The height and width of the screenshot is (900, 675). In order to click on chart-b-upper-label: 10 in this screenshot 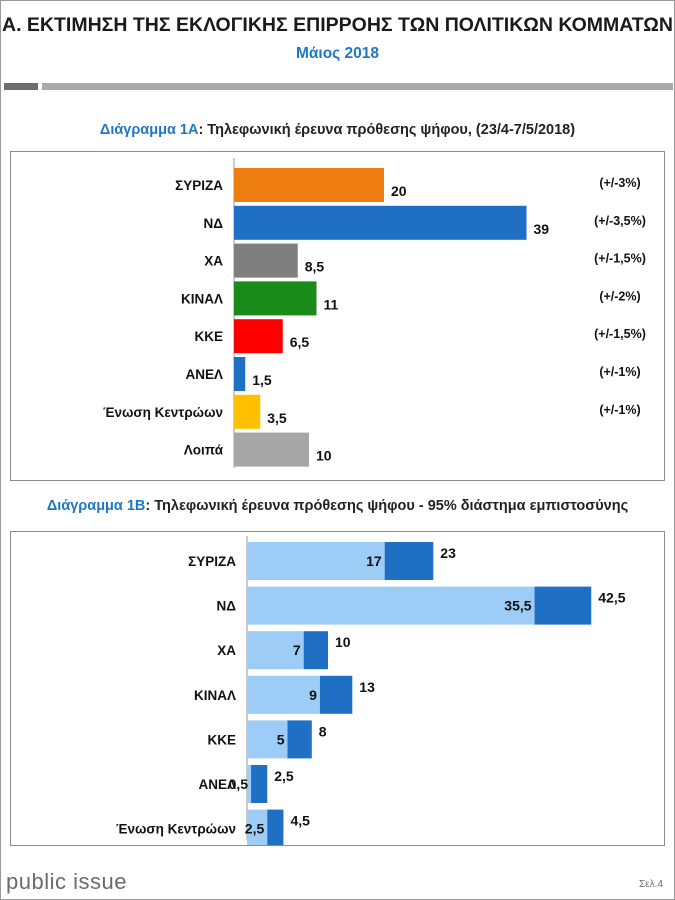, I will do `click(343, 642)`.